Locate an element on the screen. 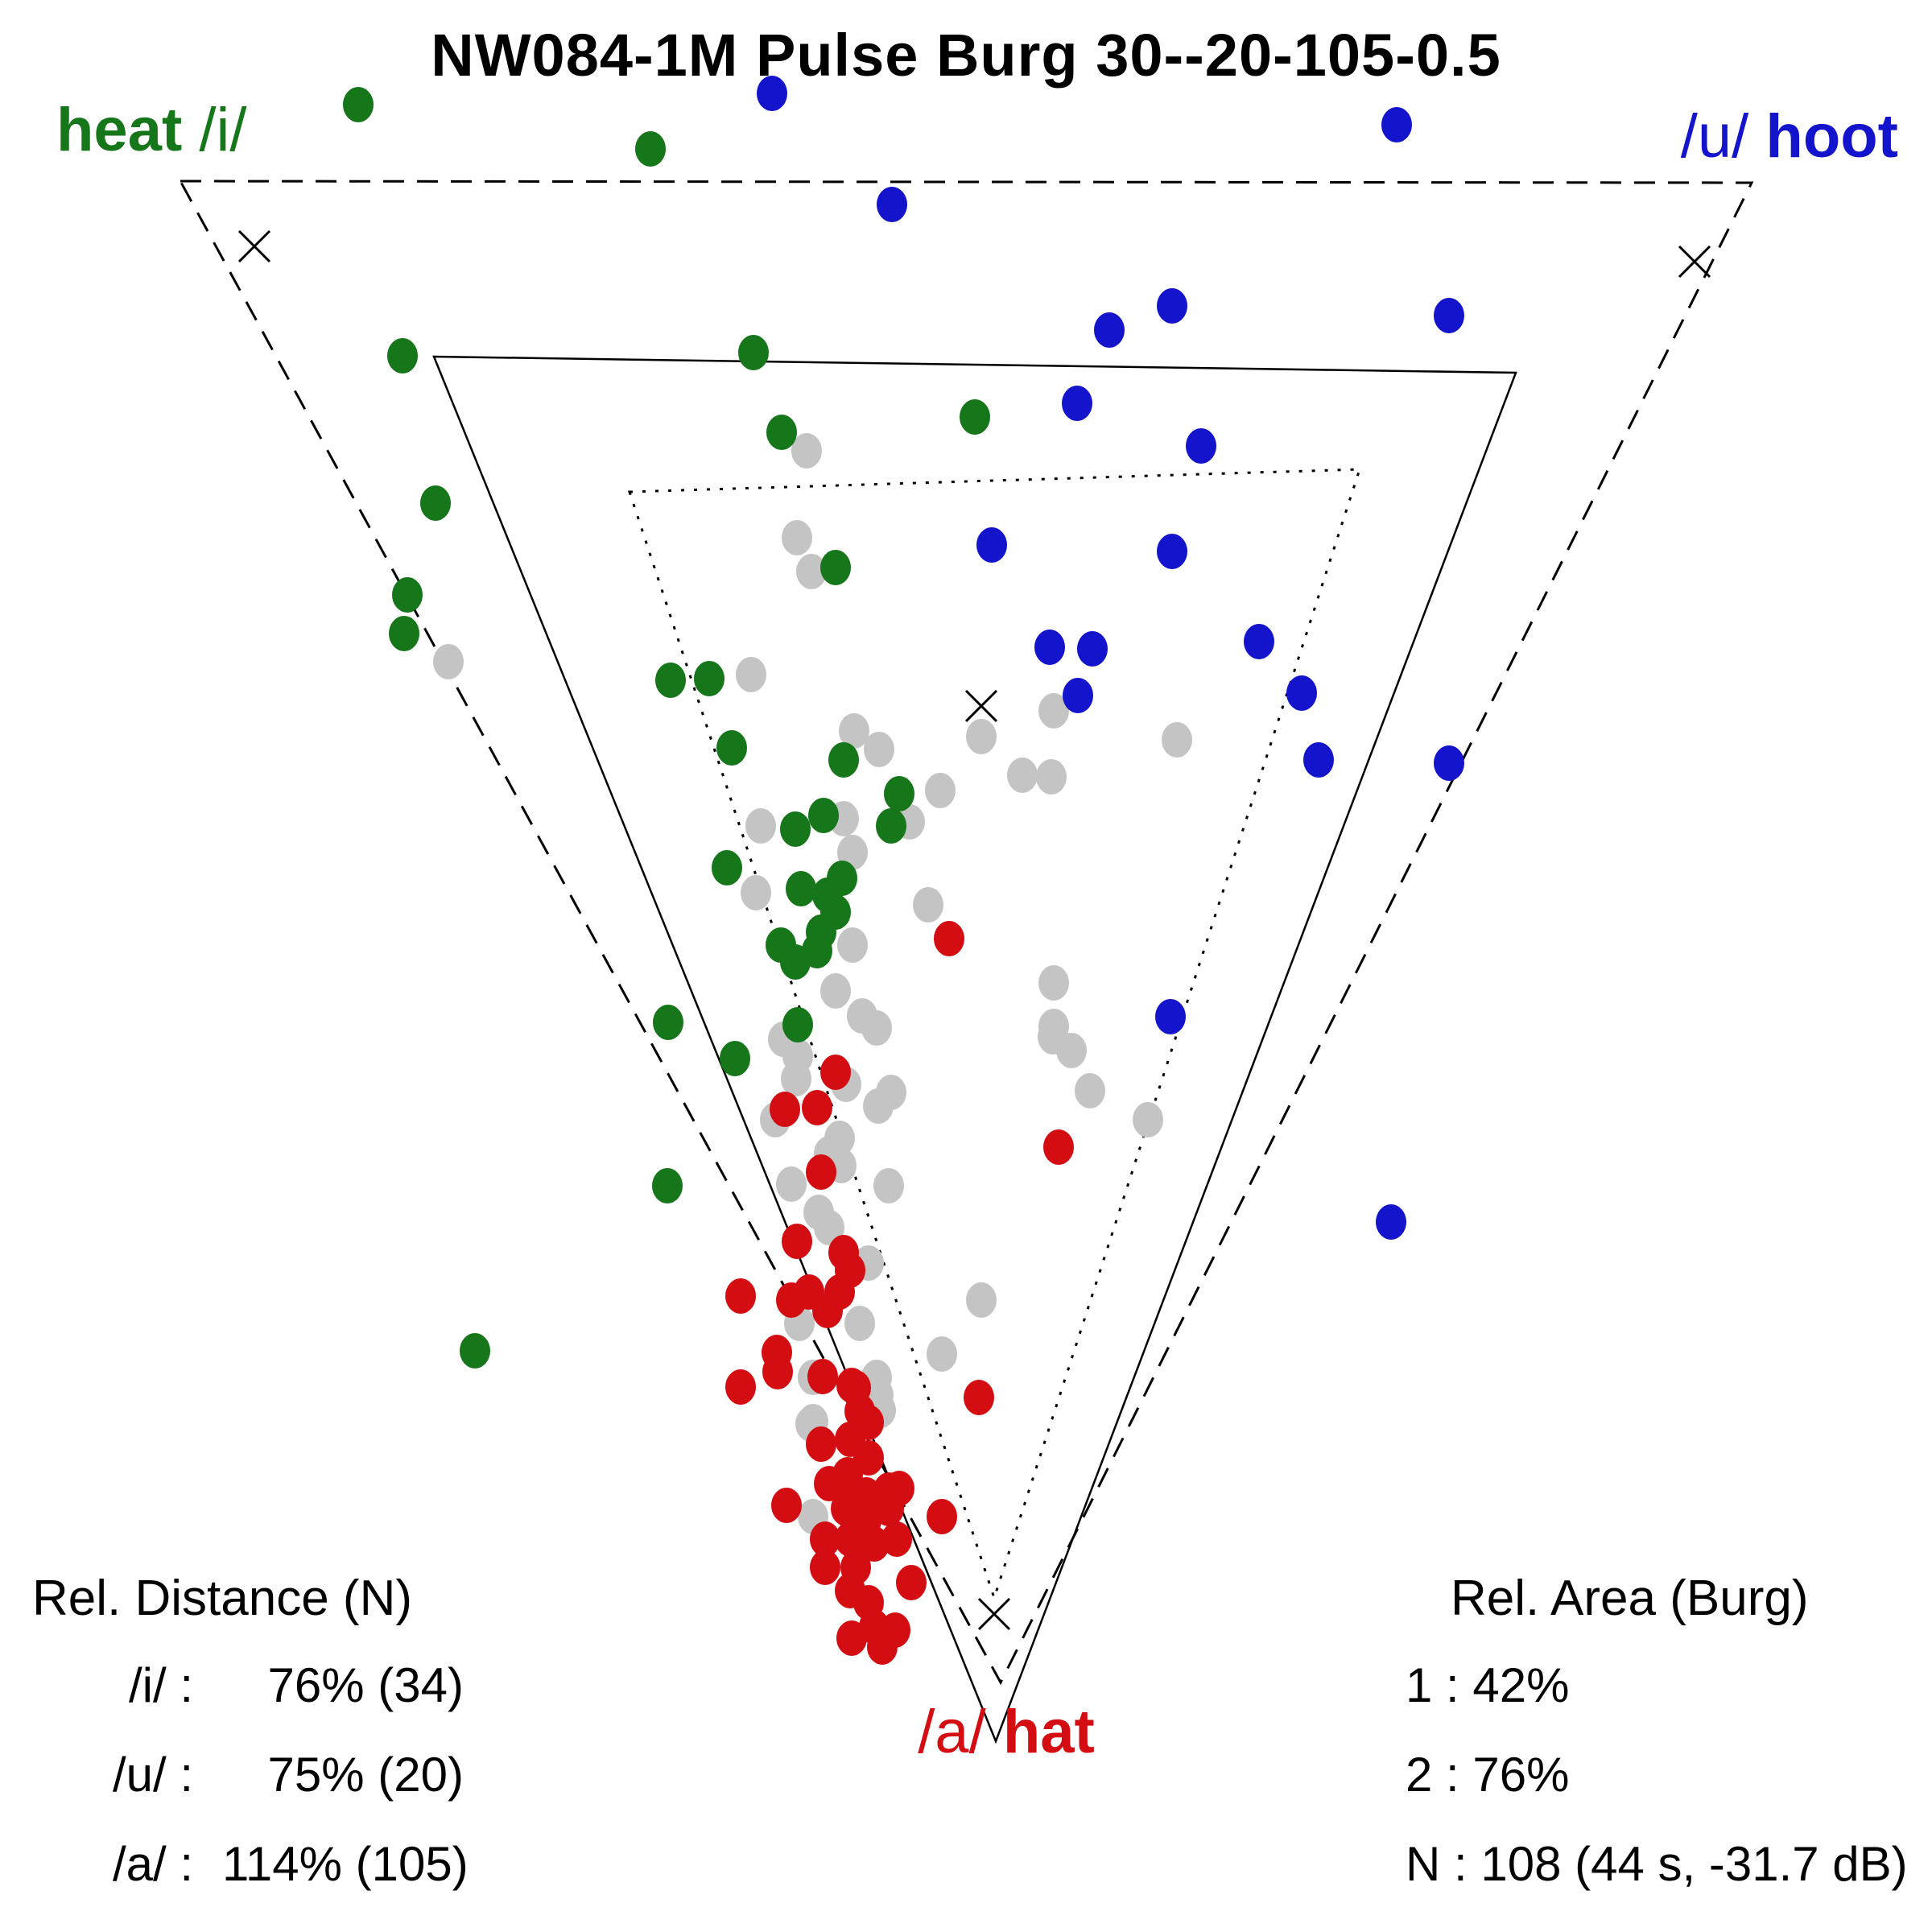  stat-label: /a/ : is located at coordinates (152, 1864).